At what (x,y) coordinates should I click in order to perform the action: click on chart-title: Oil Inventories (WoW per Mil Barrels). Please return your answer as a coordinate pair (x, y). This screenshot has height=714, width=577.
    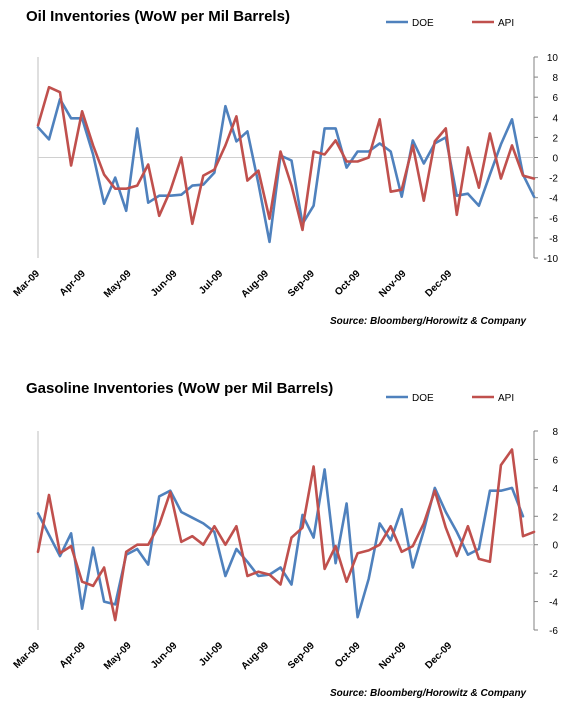
    Looking at the image, I should click on (158, 16).